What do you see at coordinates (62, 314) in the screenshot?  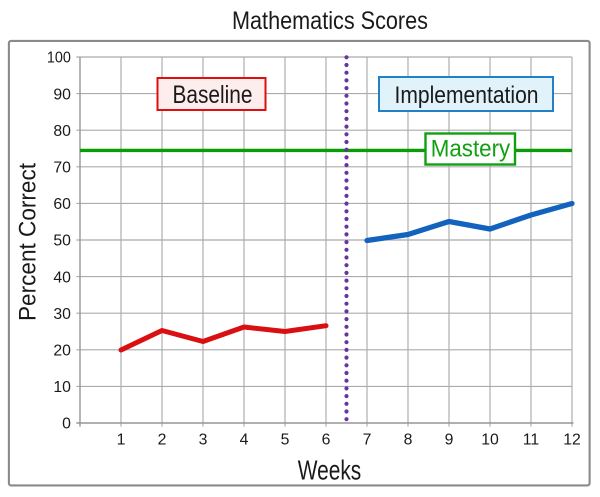 I see `svg-text: 30` at bounding box center [62, 314].